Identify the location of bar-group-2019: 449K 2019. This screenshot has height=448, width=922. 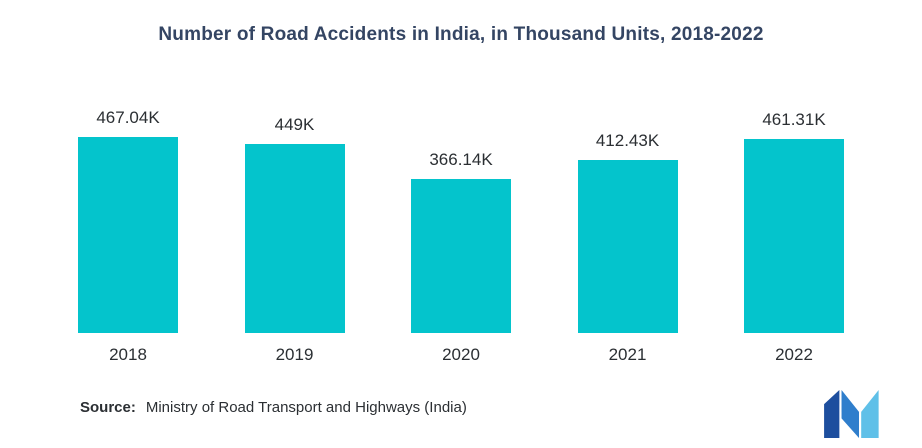
(294, 230).